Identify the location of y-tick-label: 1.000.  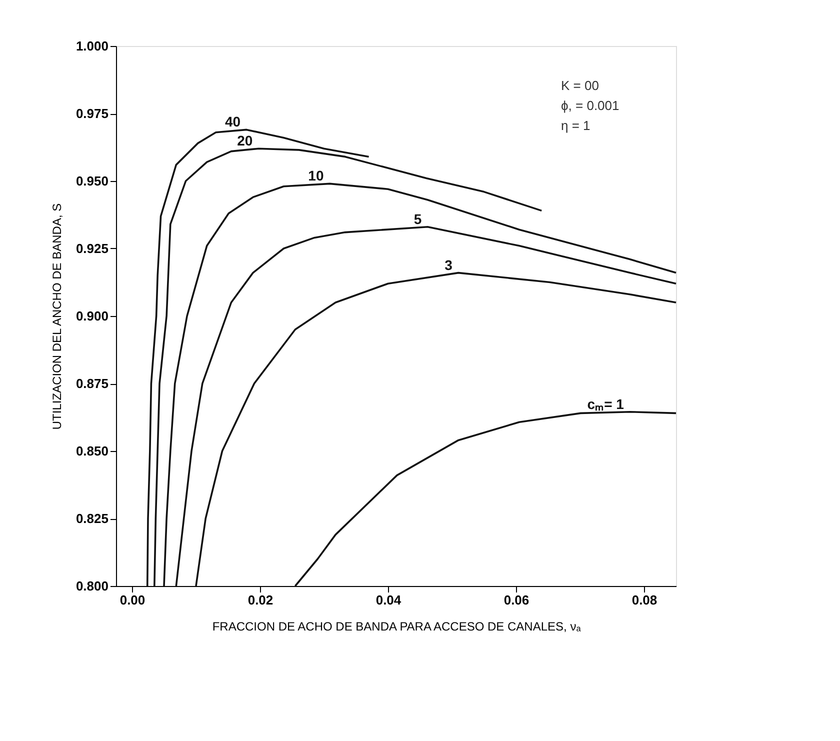
(92, 46).